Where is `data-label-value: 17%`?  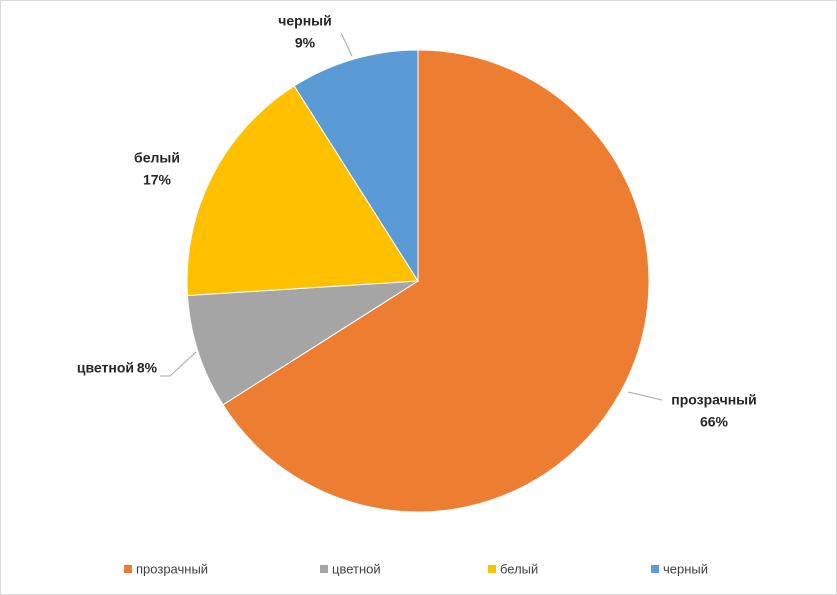 data-label-value: 17% is located at coordinates (157, 180).